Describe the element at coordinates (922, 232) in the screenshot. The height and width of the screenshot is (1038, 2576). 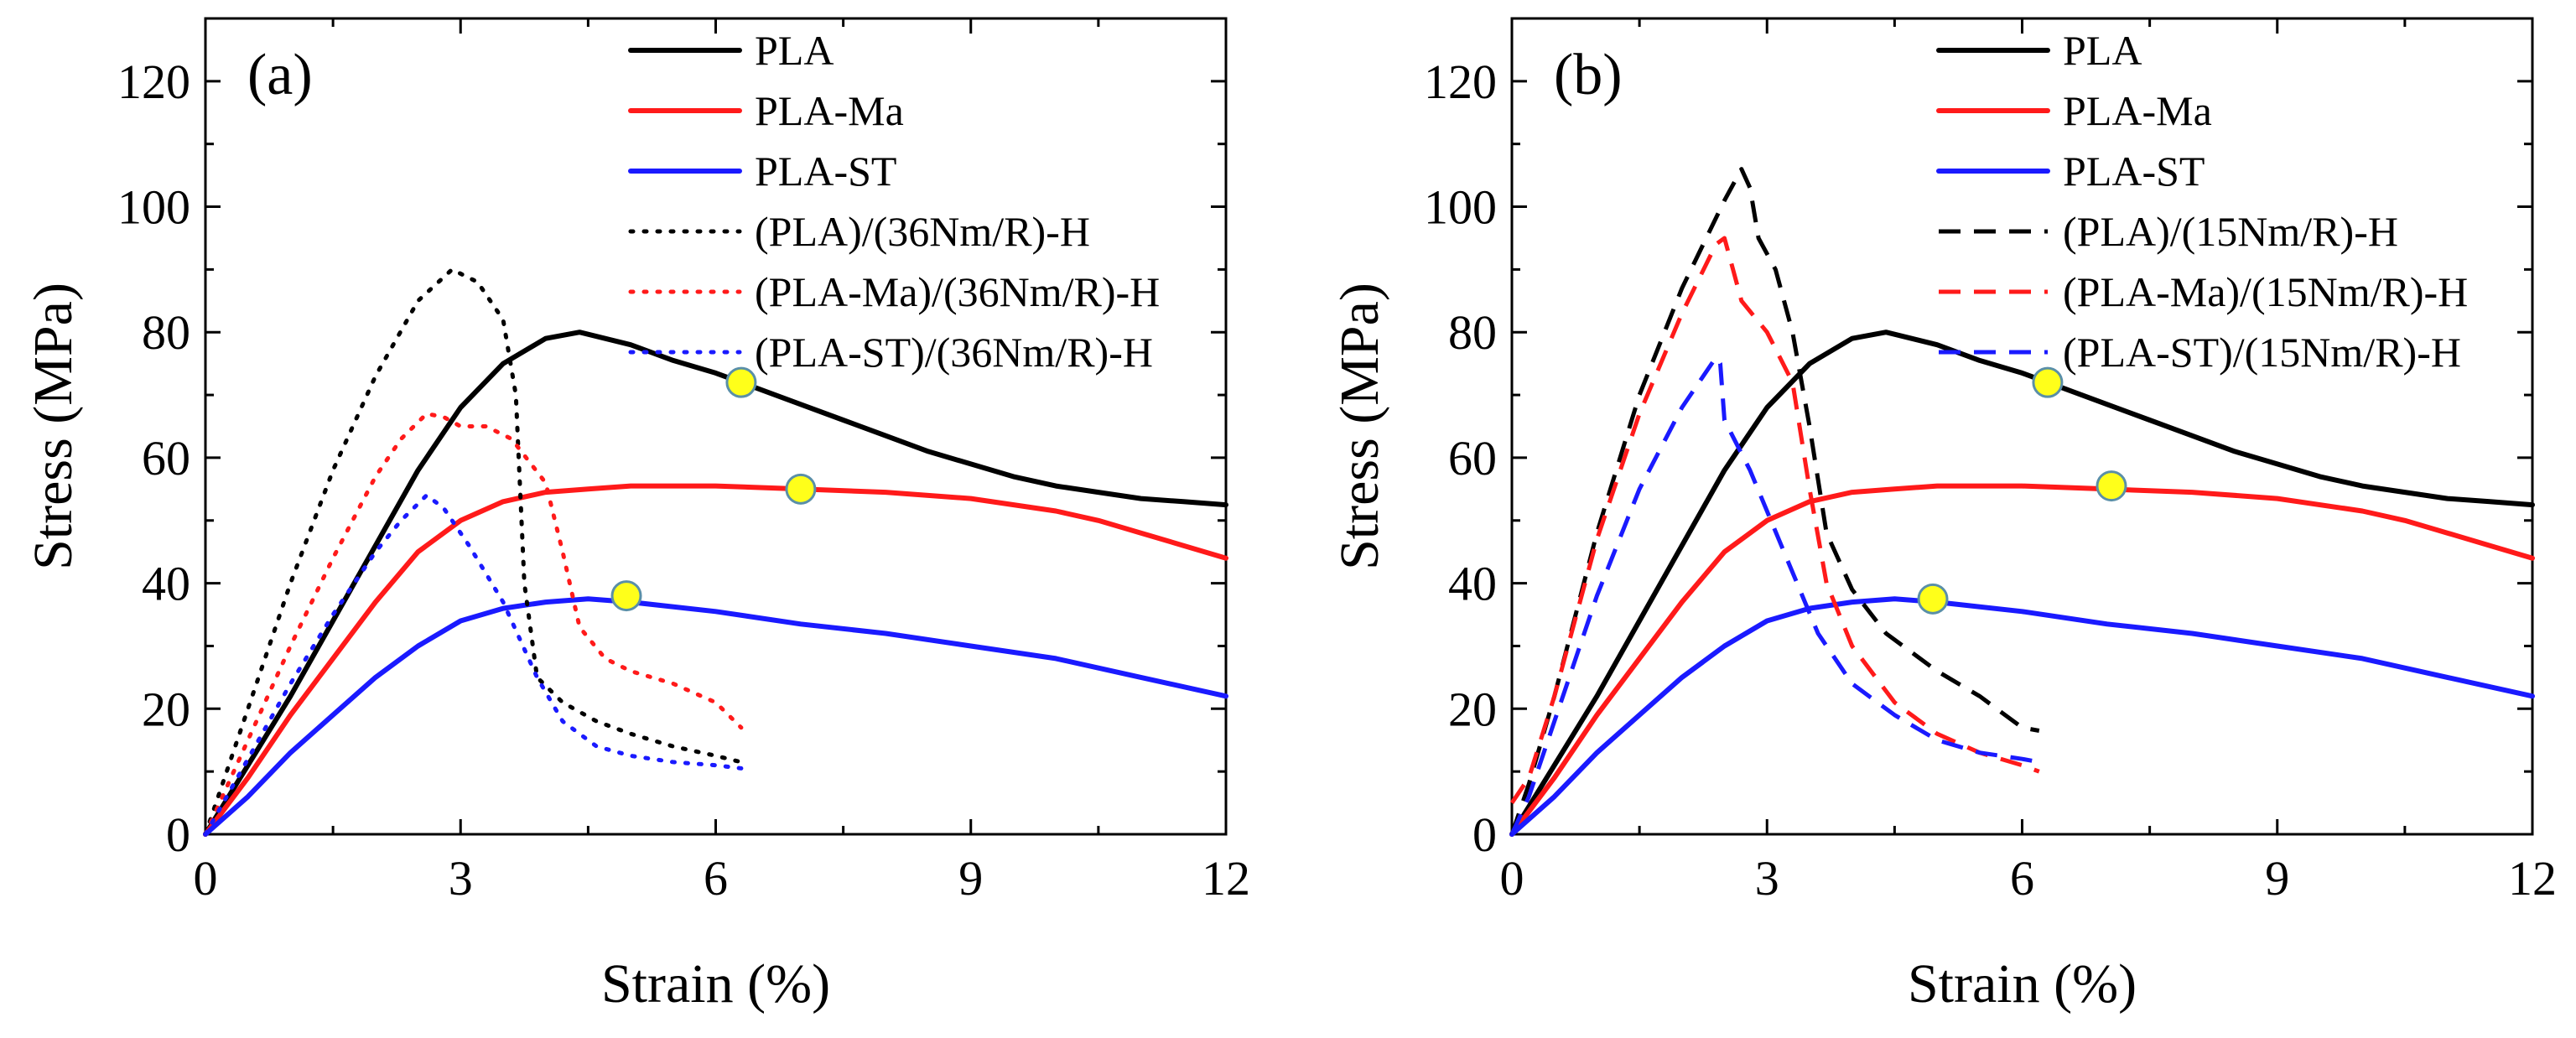
I see `legend-label: (PLA)/(36Nm/R)-H` at that location.